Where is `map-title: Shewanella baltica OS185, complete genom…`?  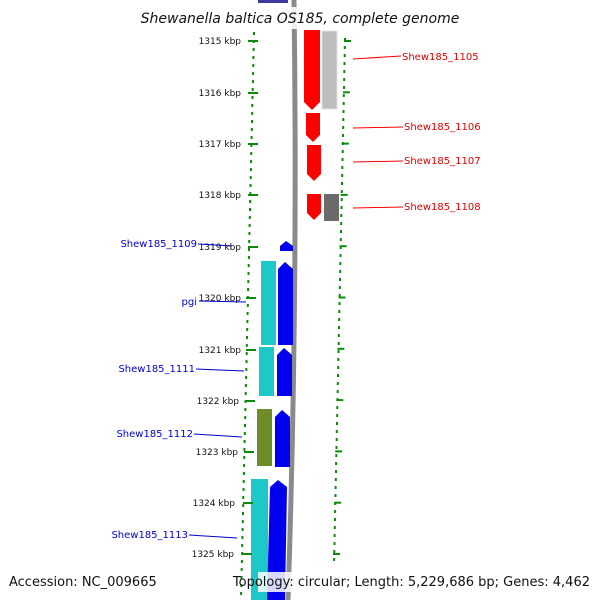
map-title: Shewanella baltica OS185, complete genom… is located at coordinates (300, 19).